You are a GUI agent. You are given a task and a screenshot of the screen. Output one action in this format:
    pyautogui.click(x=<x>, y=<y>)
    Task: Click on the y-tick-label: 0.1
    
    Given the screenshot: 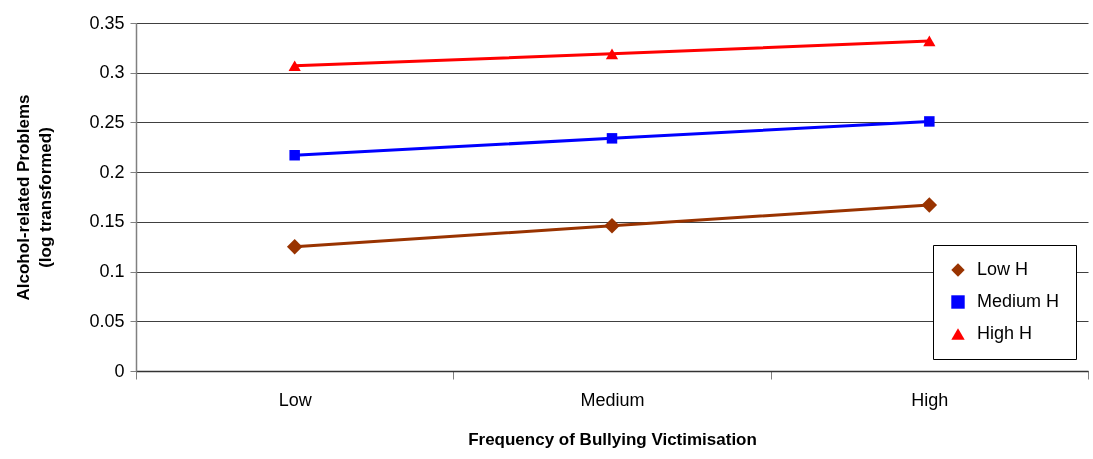 What is the action you would take?
    pyautogui.click(x=112, y=271)
    